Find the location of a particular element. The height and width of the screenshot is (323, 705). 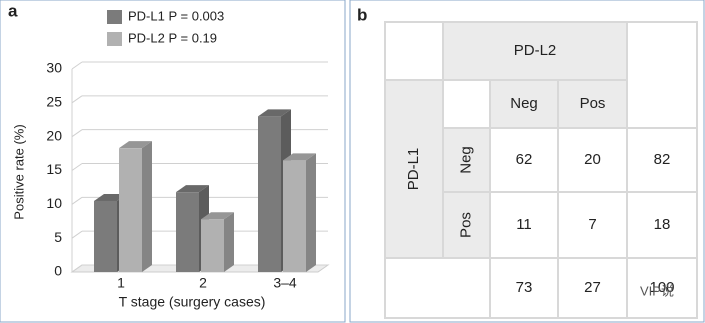

y-tick-label: 30 is located at coordinates (54, 68).